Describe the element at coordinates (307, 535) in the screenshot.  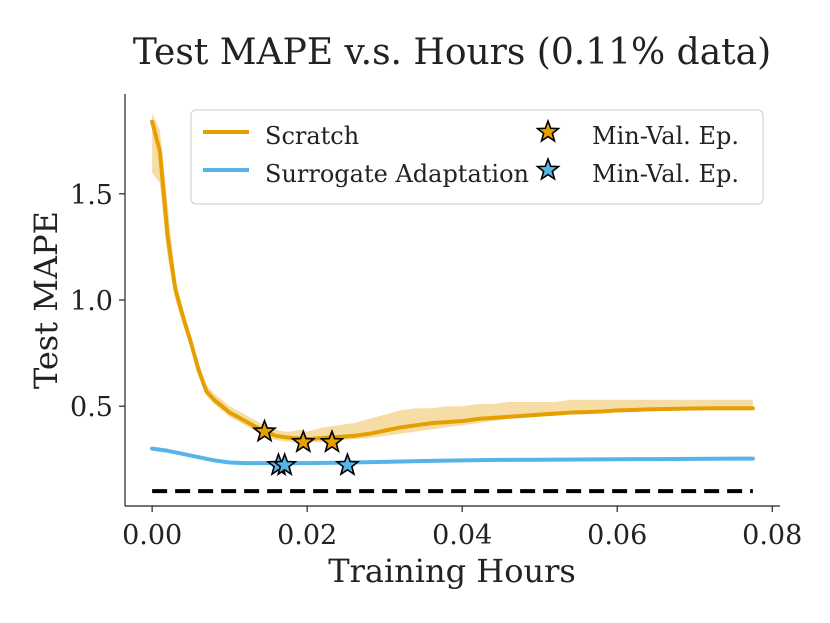
I see `x-tick-label: 0.02` at that location.